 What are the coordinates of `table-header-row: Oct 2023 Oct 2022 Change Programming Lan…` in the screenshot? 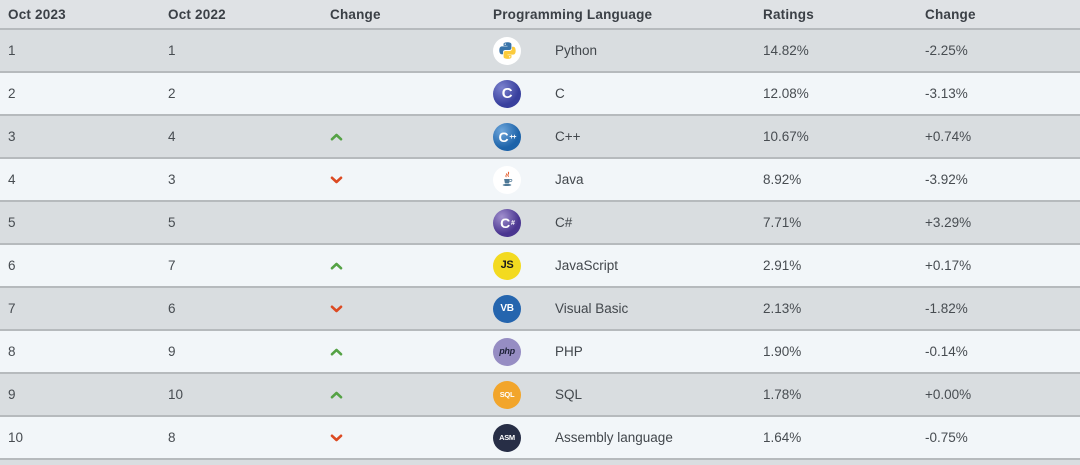 It's located at (540, 14).